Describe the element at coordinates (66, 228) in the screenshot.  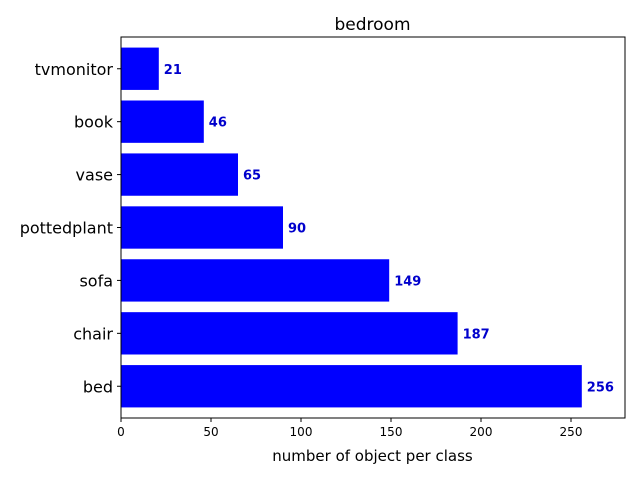
I see `y-tick-label-pottedplant: pottedplant` at that location.